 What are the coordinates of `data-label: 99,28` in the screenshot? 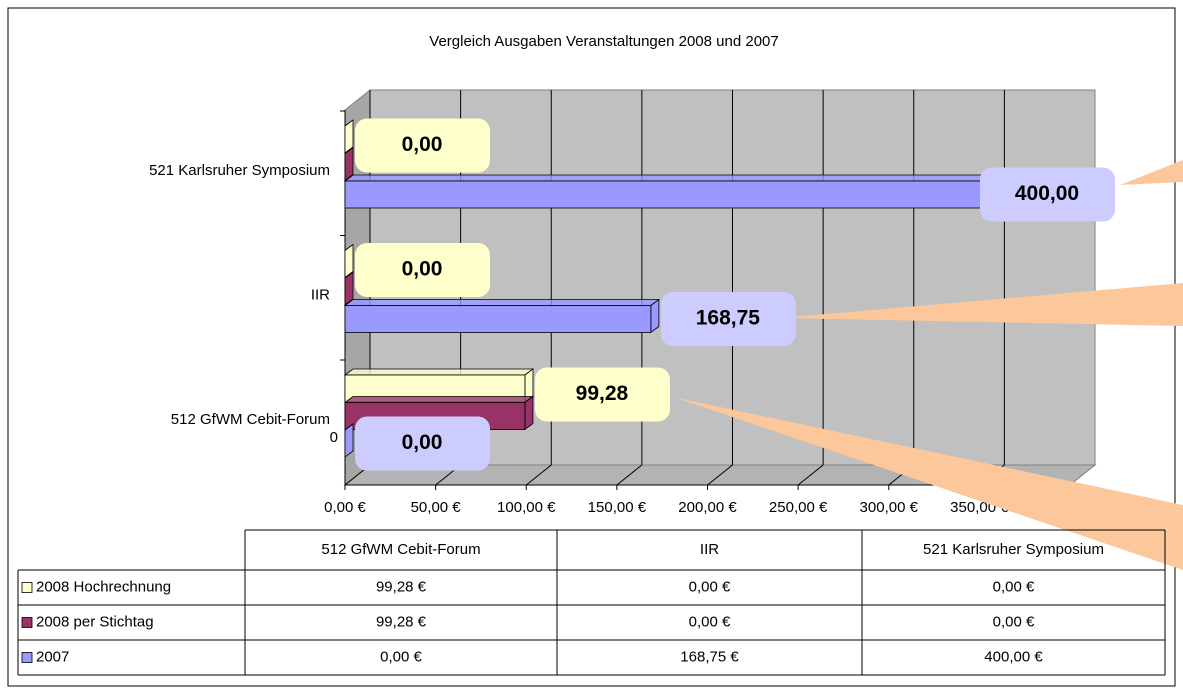 It's located at (602, 393).